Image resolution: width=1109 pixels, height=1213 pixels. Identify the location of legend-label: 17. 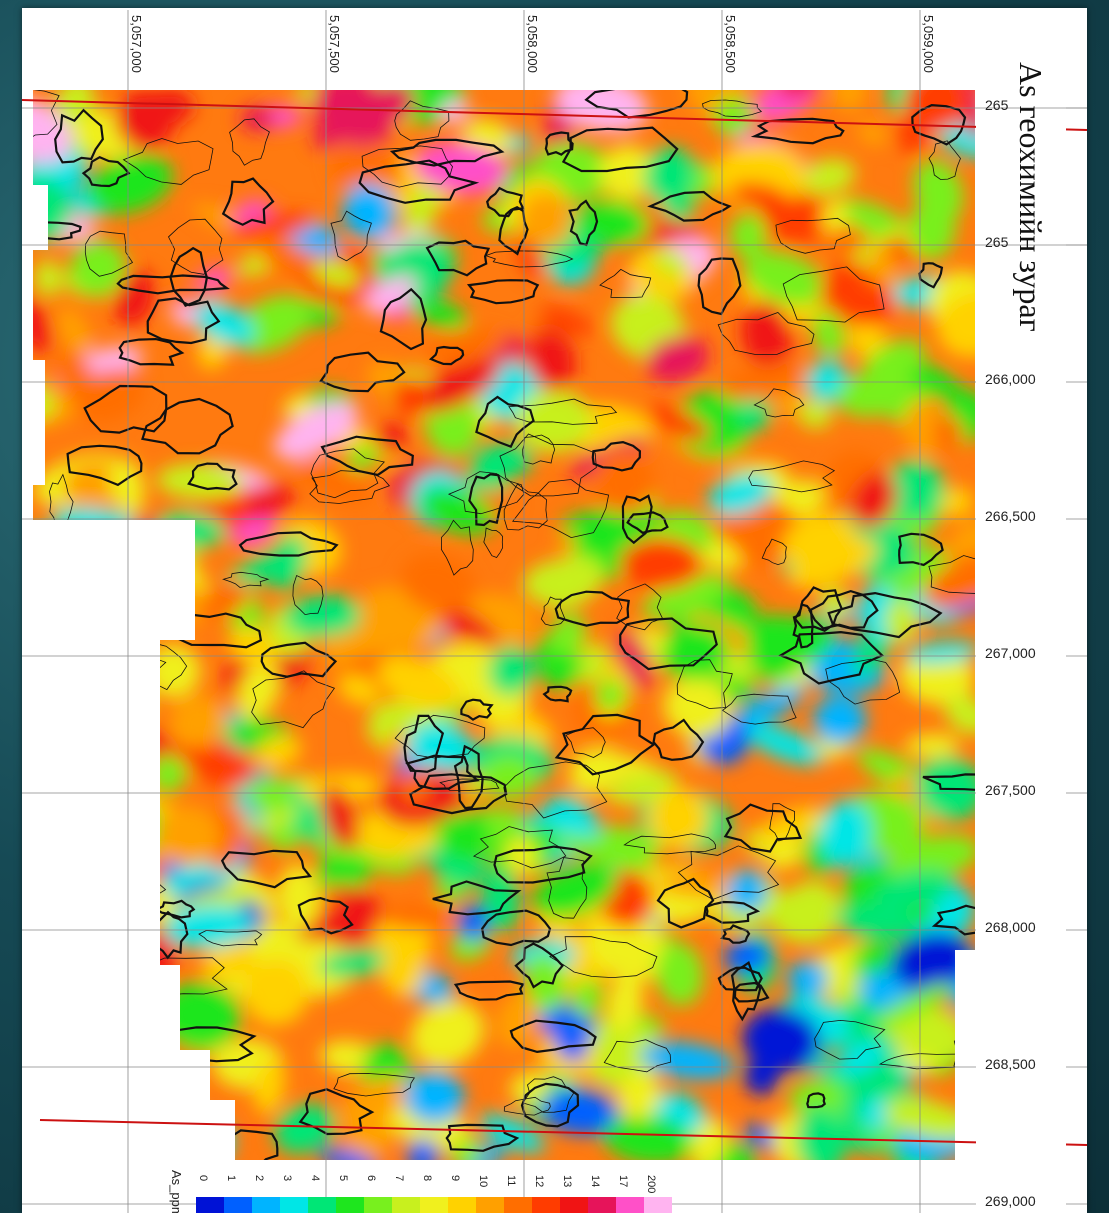
(623, 1181).